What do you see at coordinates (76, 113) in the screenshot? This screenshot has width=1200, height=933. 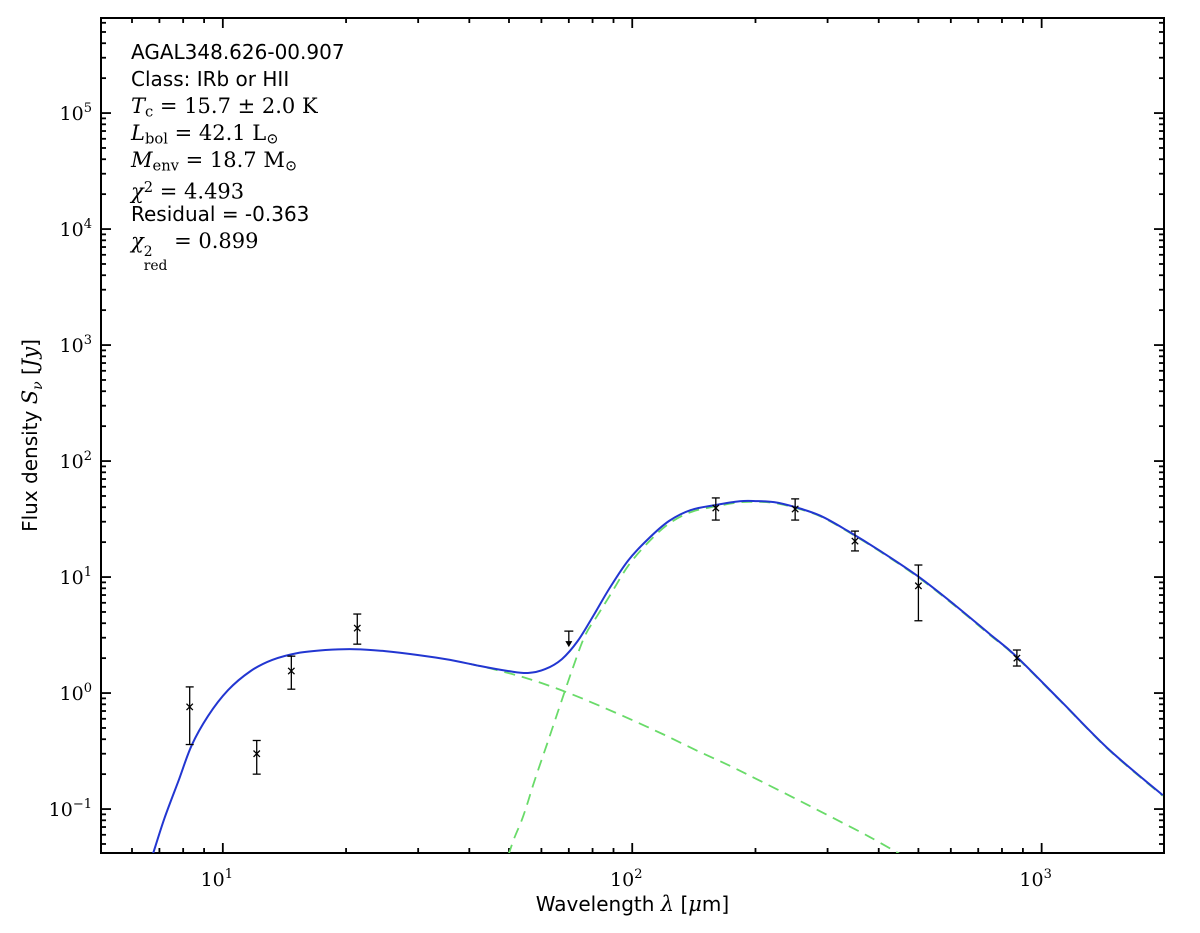 I see `tick-label: 10⁵` at bounding box center [76, 113].